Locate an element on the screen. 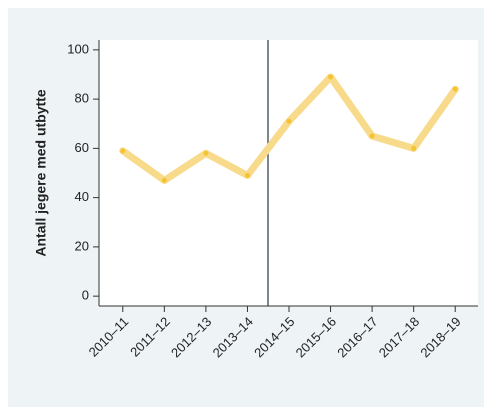  y-tick-label: 80 is located at coordinates (82, 98).